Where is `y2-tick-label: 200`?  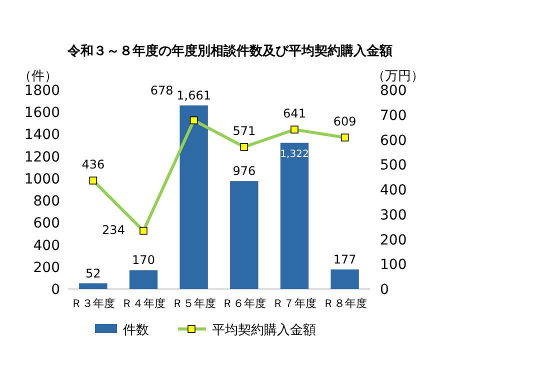
y2-tick-label: 200 is located at coordinates (393, 240).